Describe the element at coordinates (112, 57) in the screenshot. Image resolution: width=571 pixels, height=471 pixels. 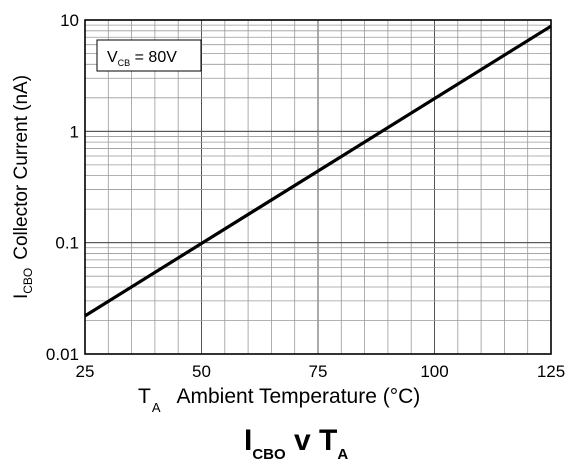
I see `annotation-symbol: V` at that location.